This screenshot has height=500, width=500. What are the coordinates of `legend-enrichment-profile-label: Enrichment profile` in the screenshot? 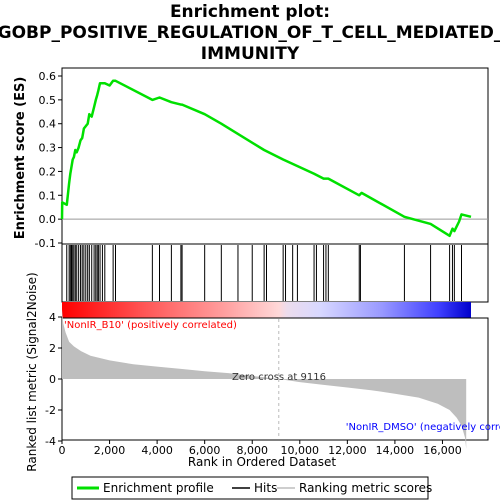 It's located at (158, 488).